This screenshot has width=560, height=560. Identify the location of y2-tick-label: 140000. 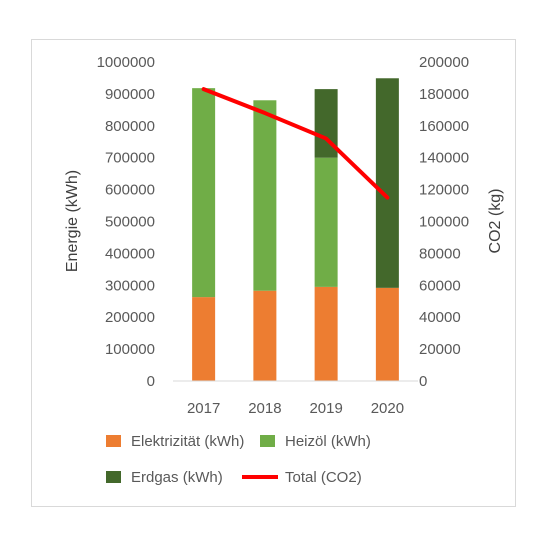
(444, 158).